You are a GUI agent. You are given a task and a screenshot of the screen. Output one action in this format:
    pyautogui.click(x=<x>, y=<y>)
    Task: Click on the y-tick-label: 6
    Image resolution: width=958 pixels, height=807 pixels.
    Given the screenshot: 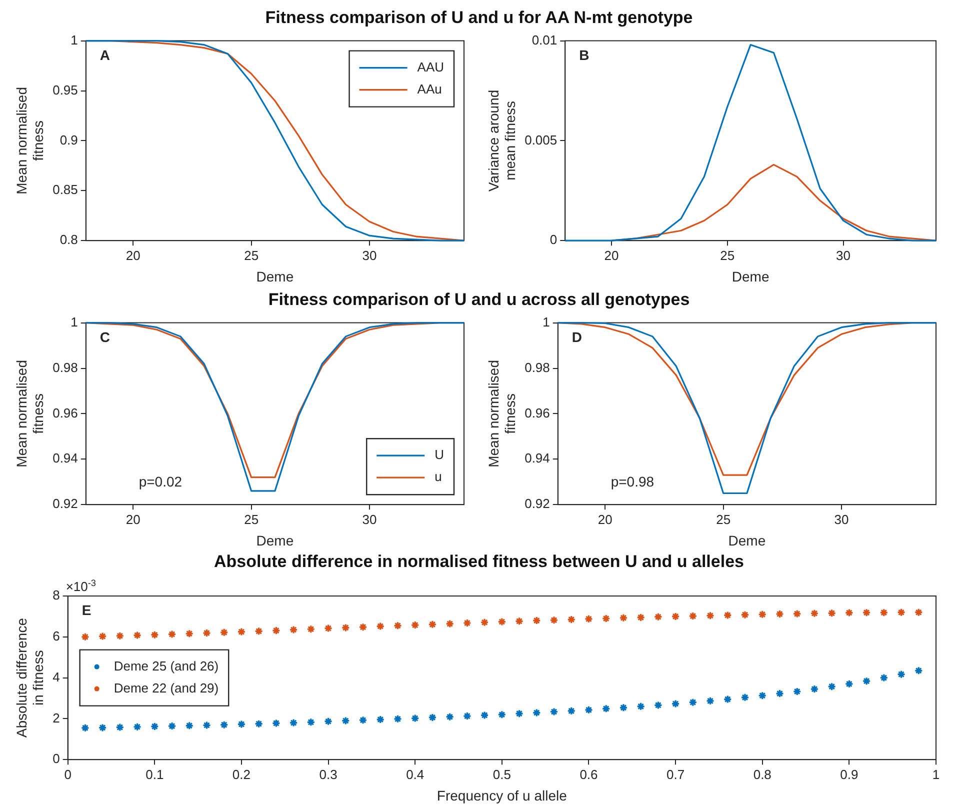 What is the action you would take?
    pyautogui.click(x=56, y=636)
    